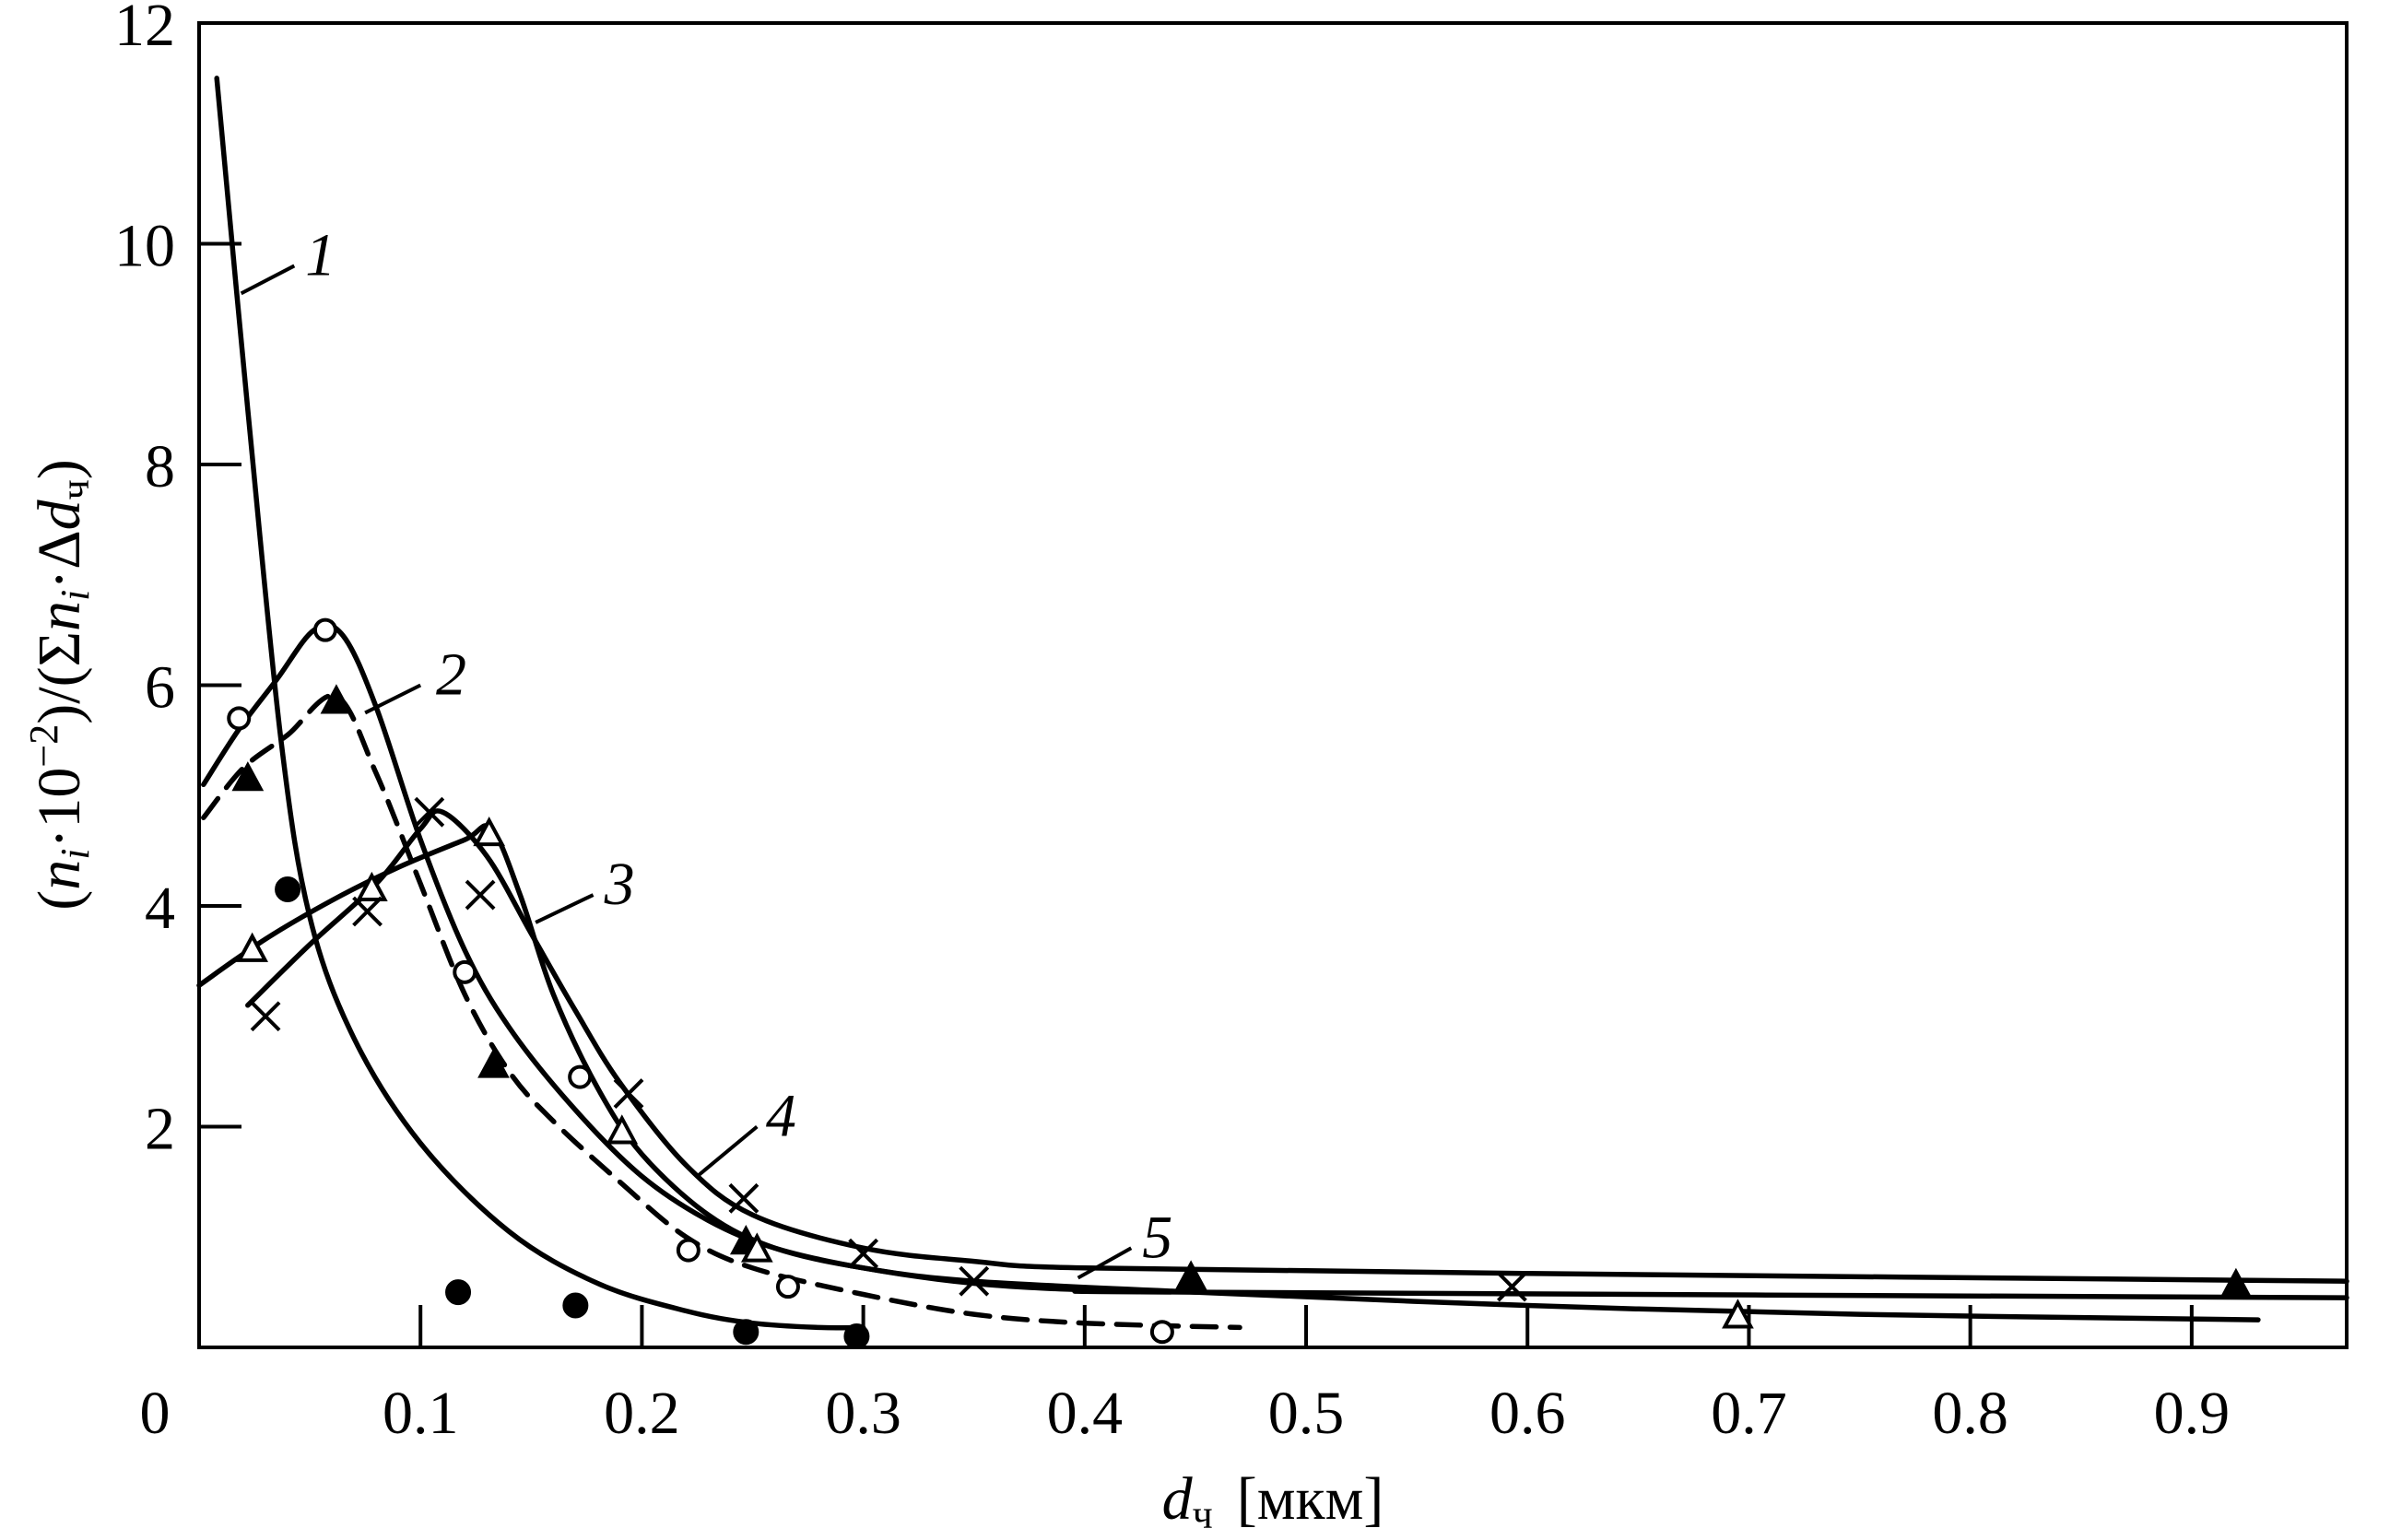 This screenshot has height=1540, width=2390. Describe the element at coordinates (321, 254) in the screenshot. I see `curve-label: 1` at that location.